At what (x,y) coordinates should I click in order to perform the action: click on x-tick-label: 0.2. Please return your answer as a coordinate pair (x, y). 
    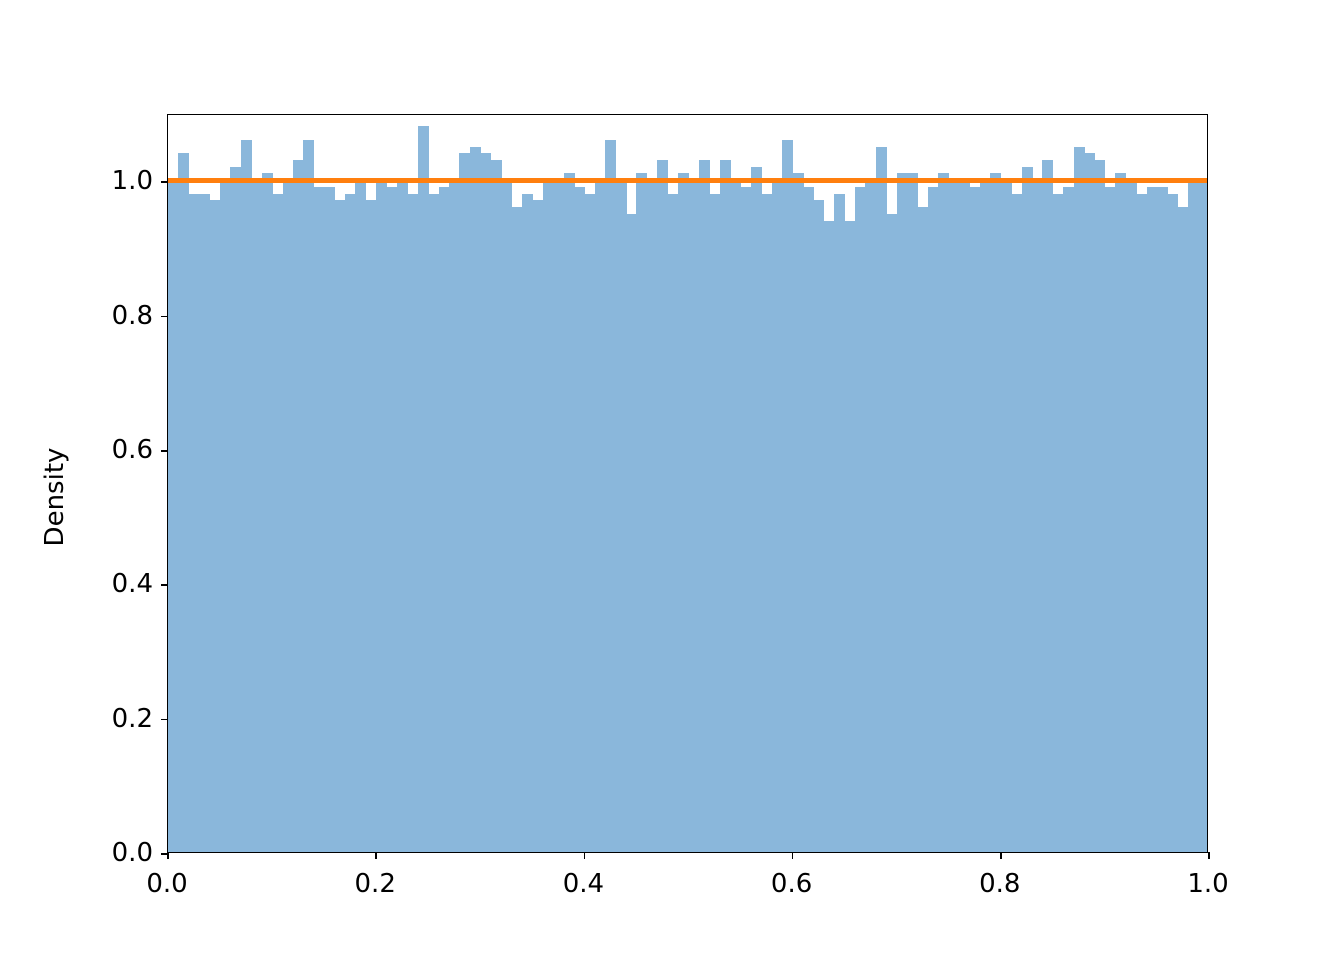
    Looking at the image, I should click on (375, 884).